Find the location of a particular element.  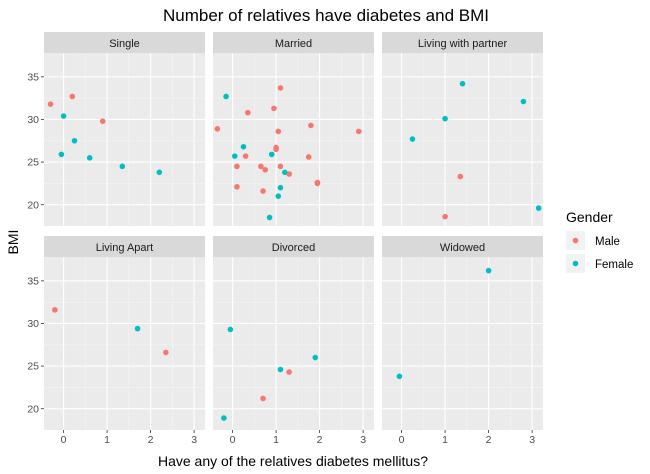

facet-panel: Single 20 25 30 35 is located at coordinates (116, 129).